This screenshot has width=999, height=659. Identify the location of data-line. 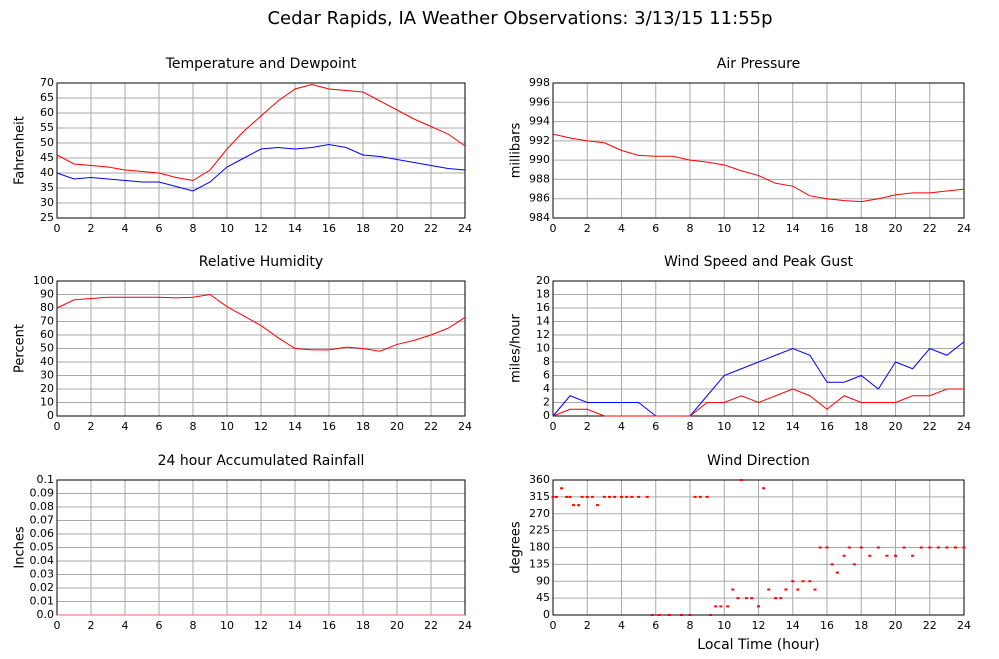
(758, 168).